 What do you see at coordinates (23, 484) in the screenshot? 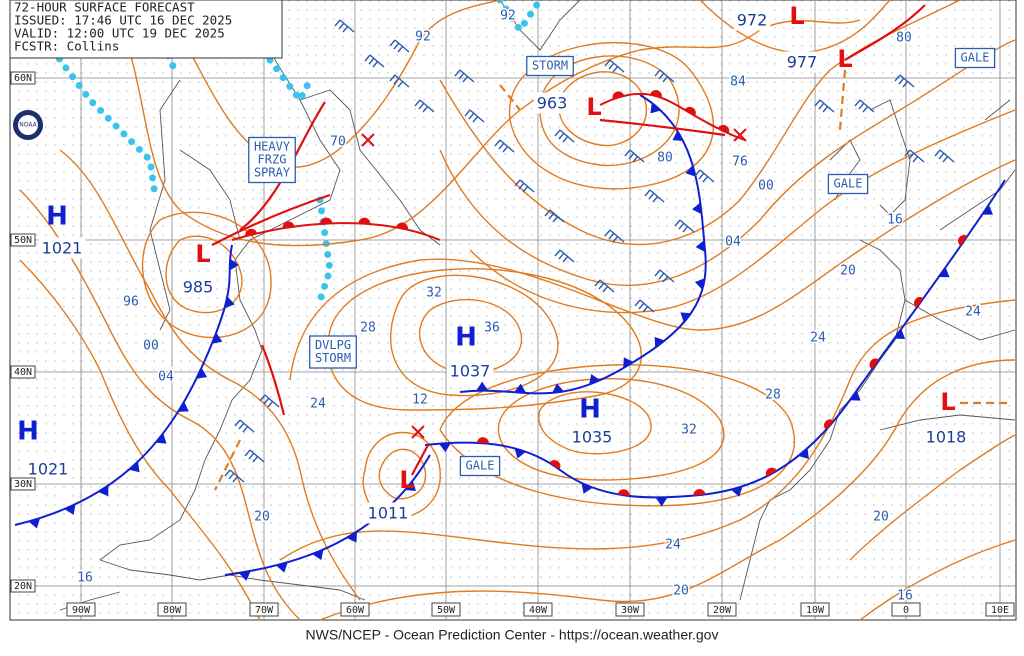
I see `latitude-label: 30N` at bounding box center [23, 484].